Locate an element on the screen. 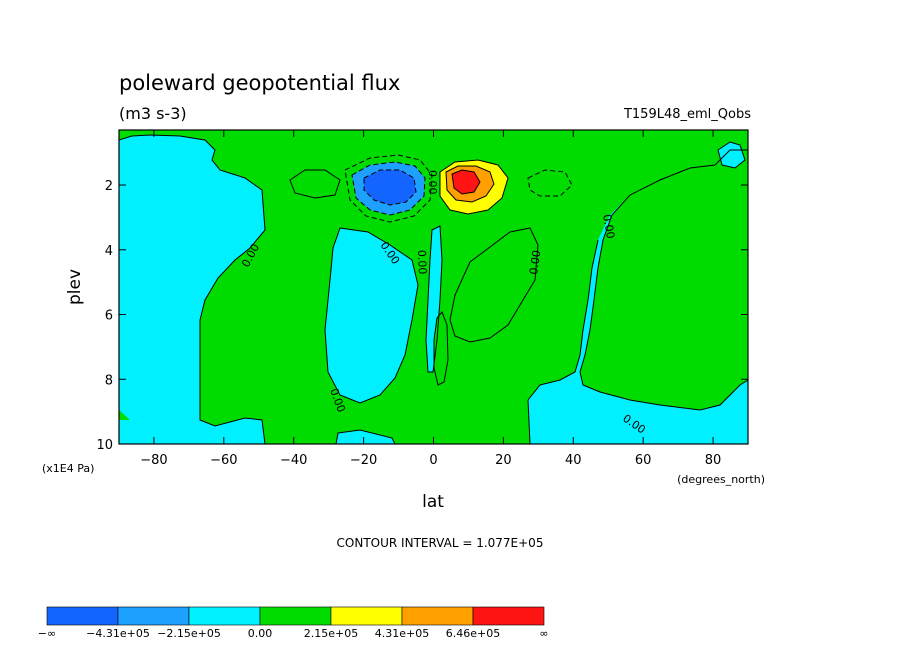 The height and width of the screenshot is (654, 904). y-tick-label: 6 is located at coordinates (109, 316).